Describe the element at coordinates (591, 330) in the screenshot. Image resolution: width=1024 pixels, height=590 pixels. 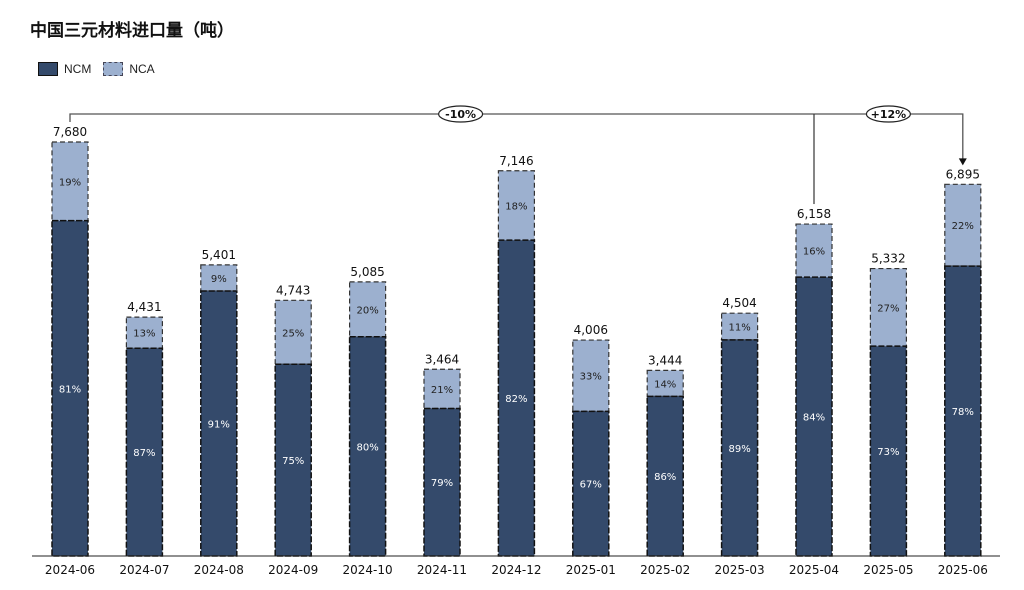
I see `total-label: 4,006` at that location.